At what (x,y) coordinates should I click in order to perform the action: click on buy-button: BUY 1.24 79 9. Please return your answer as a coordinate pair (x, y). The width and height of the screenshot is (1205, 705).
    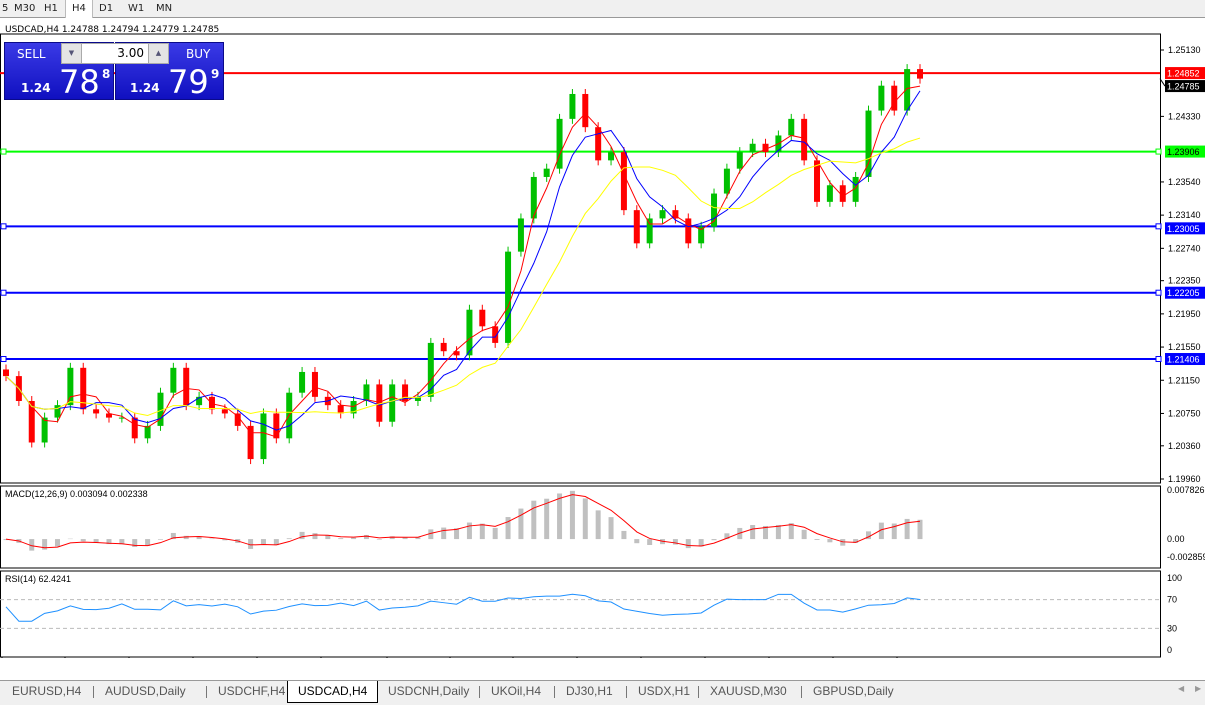
    Looking at the image, I should click on (169, 71).